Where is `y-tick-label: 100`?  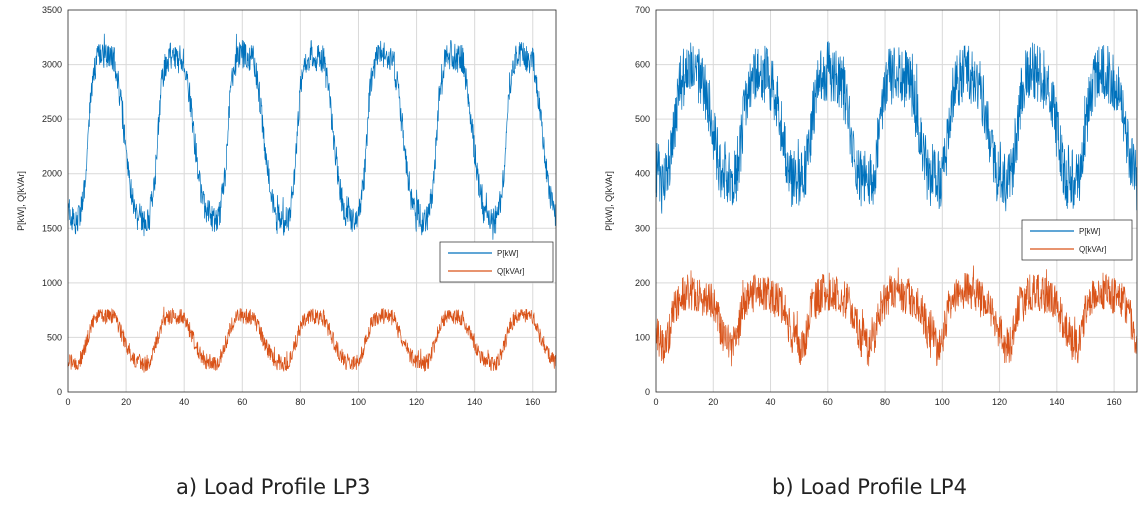 y-tick-label: 100 is located at coordinates (642, 337).